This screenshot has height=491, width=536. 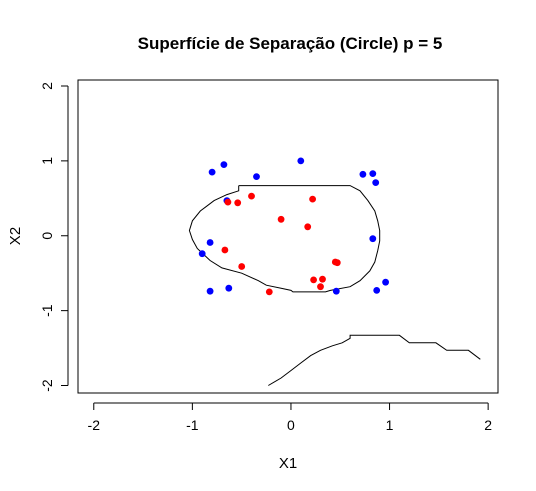 I want to click on x-tick-label: -1, so click(x=192, y=425).